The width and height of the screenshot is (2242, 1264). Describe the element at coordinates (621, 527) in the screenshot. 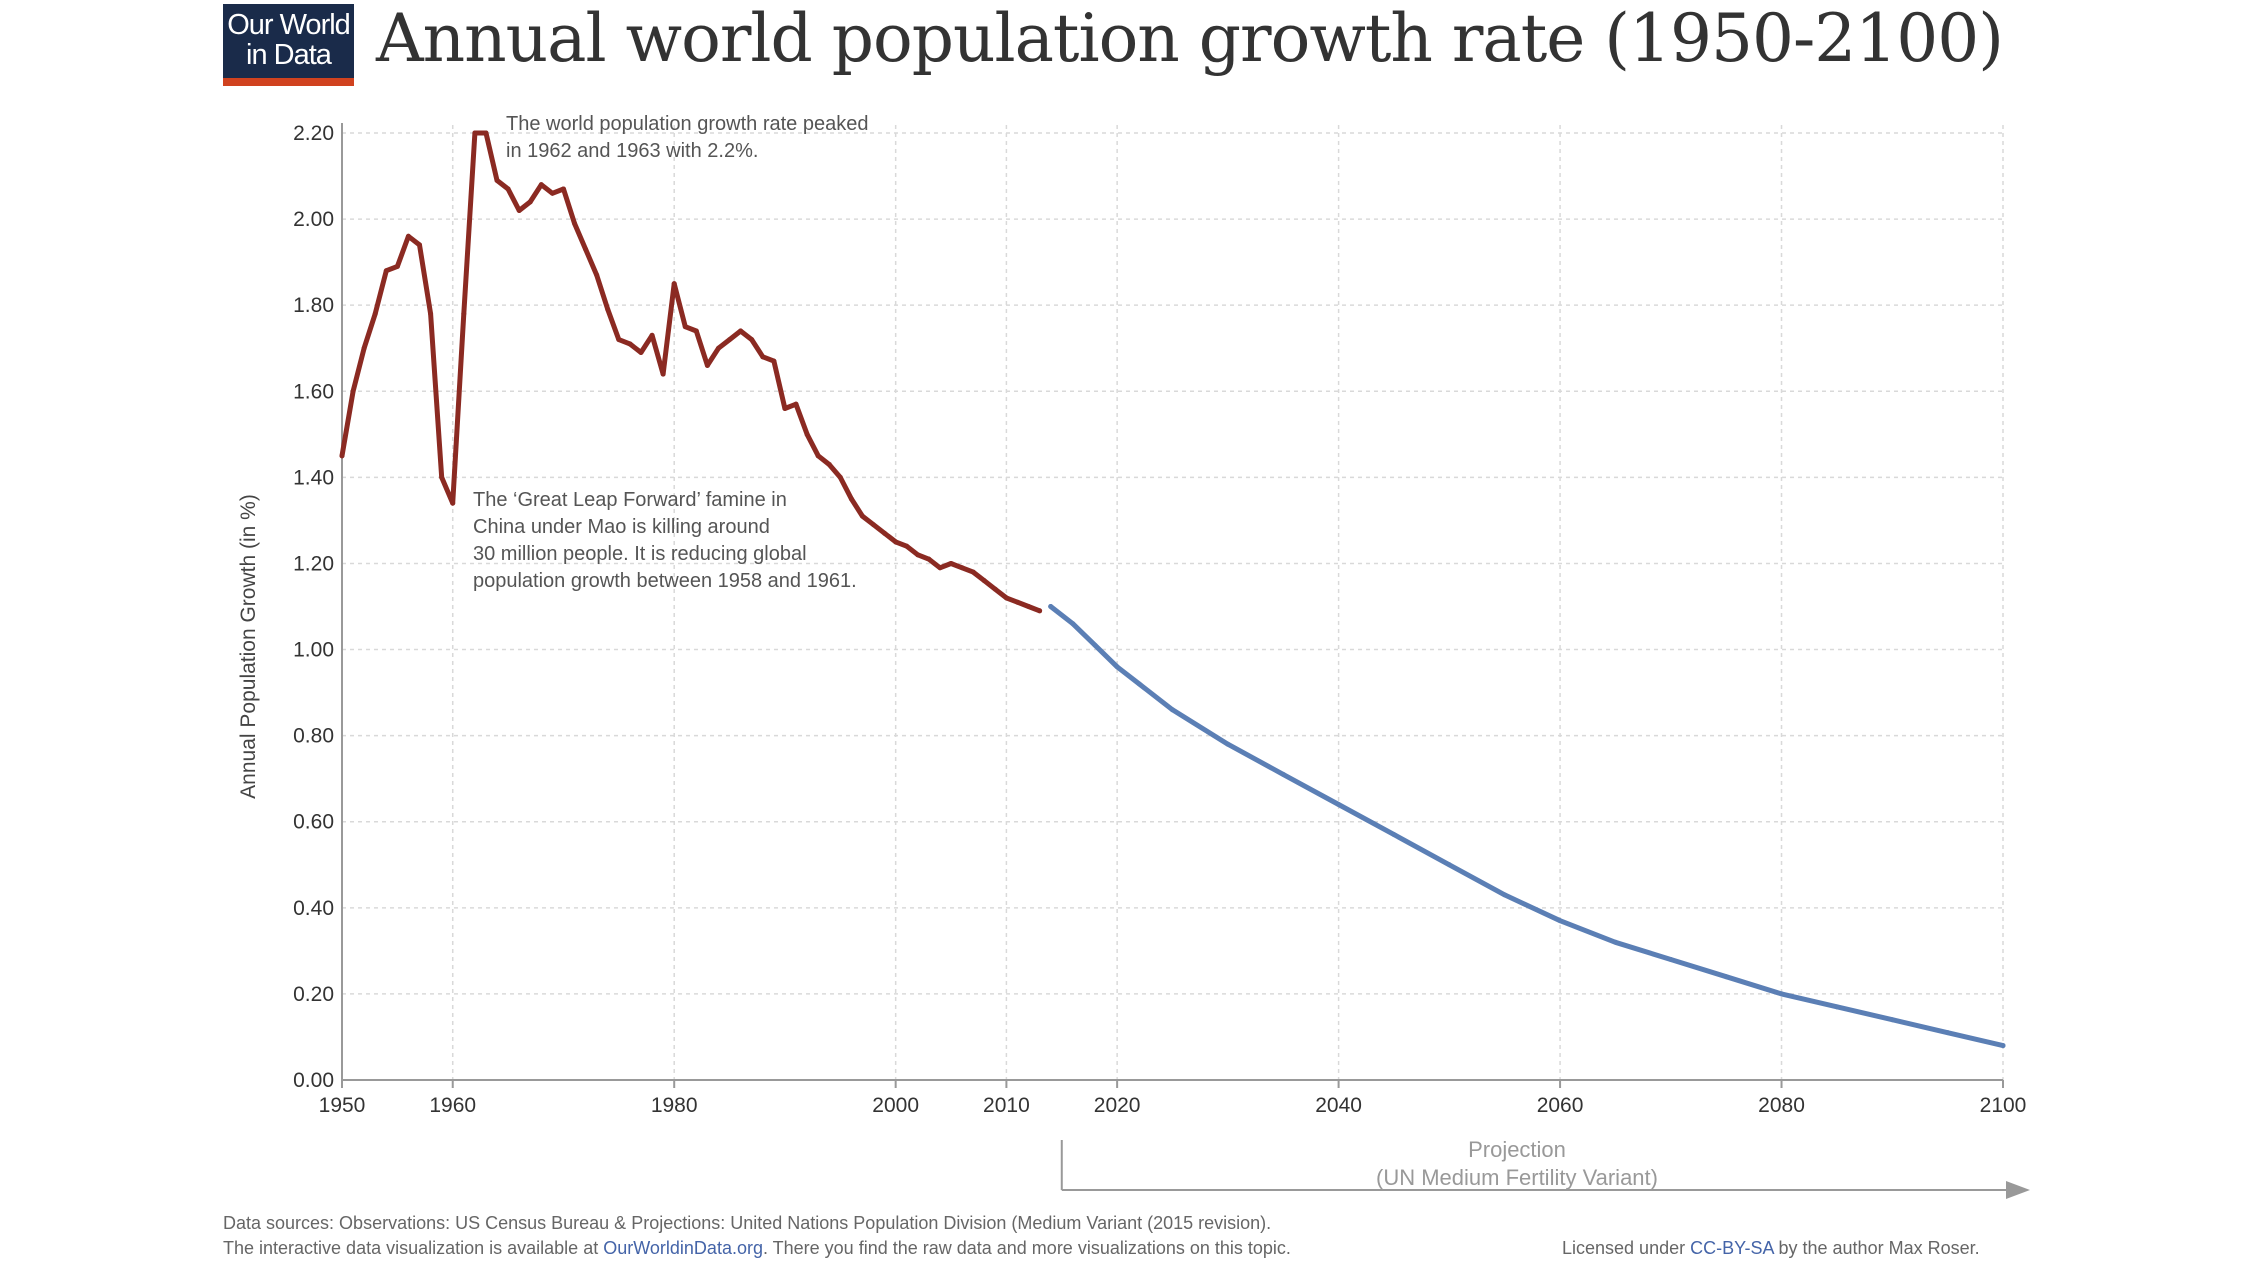

I see `famine-annotation: China under Mao is killing around` at that location.